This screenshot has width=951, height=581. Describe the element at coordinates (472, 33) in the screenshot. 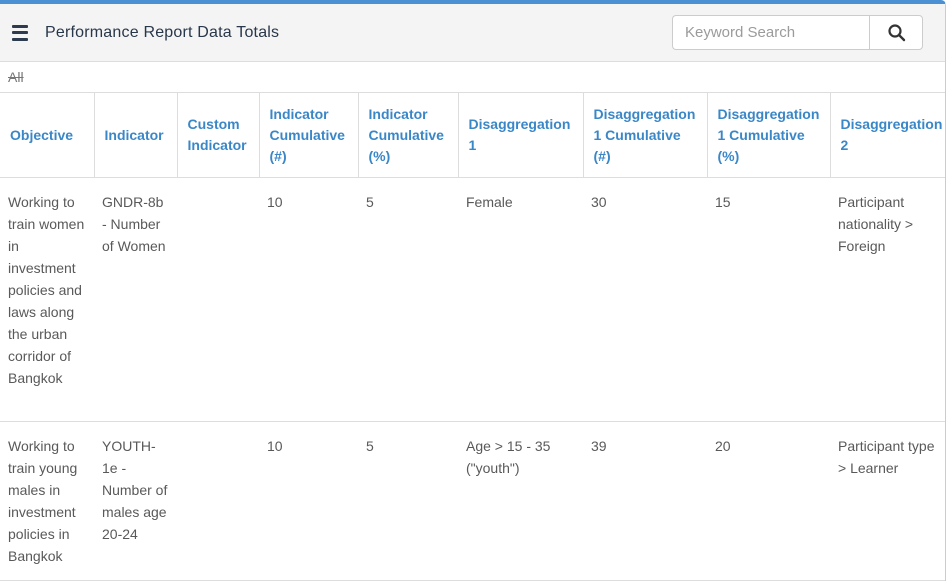

I see `toolbar: Performance Report Data Totals` at that location.